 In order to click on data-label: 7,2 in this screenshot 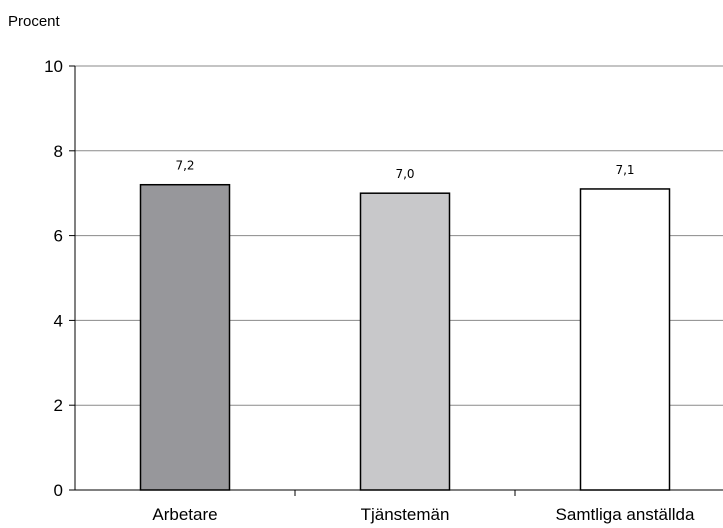, I will do `click(184, 166)`.